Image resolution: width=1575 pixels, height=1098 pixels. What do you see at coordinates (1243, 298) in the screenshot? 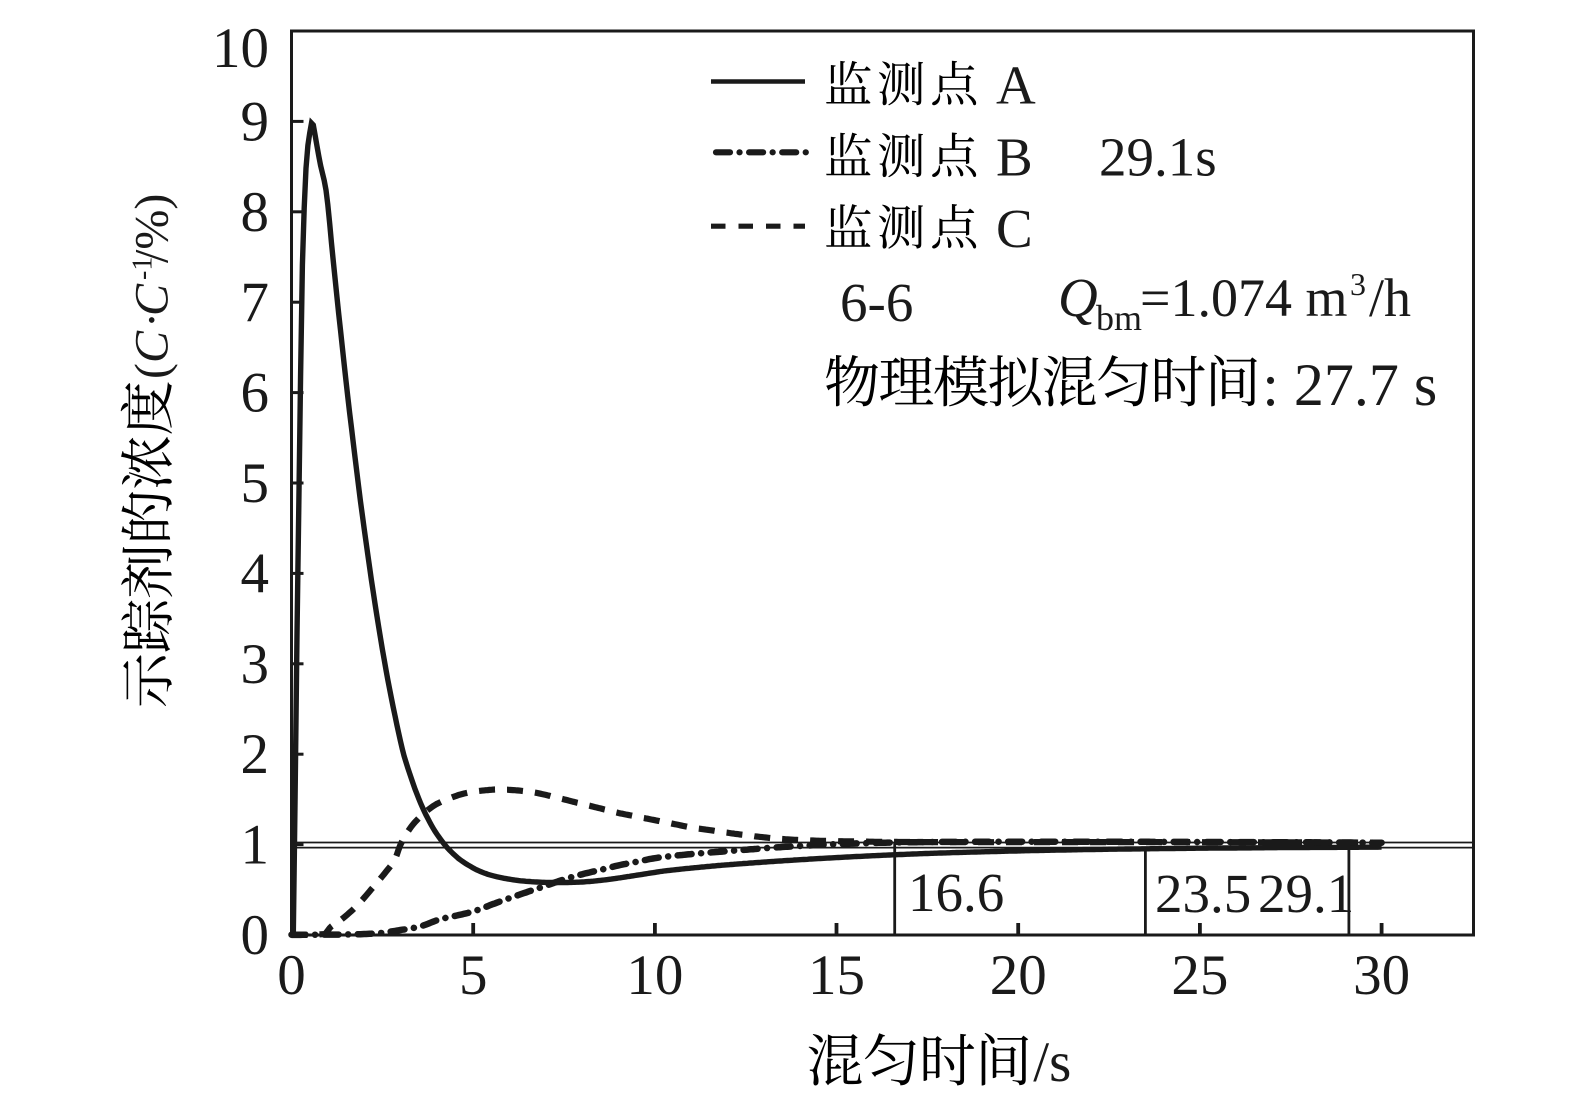
I see `svg-text: =1.074 m` at bounding box center [1243, 298].